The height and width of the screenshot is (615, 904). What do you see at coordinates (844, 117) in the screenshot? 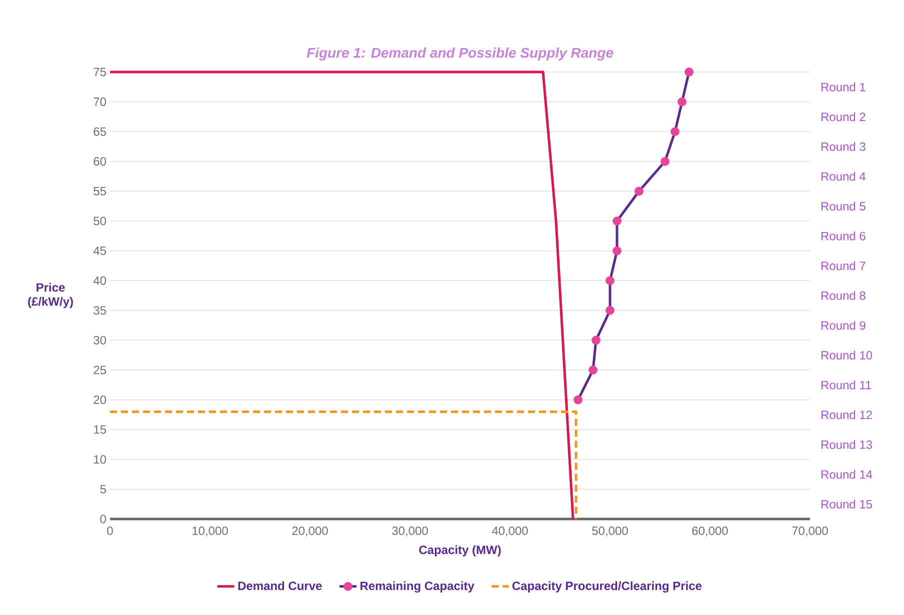
I see `text: Round 2` at bounding box center [844, 117].